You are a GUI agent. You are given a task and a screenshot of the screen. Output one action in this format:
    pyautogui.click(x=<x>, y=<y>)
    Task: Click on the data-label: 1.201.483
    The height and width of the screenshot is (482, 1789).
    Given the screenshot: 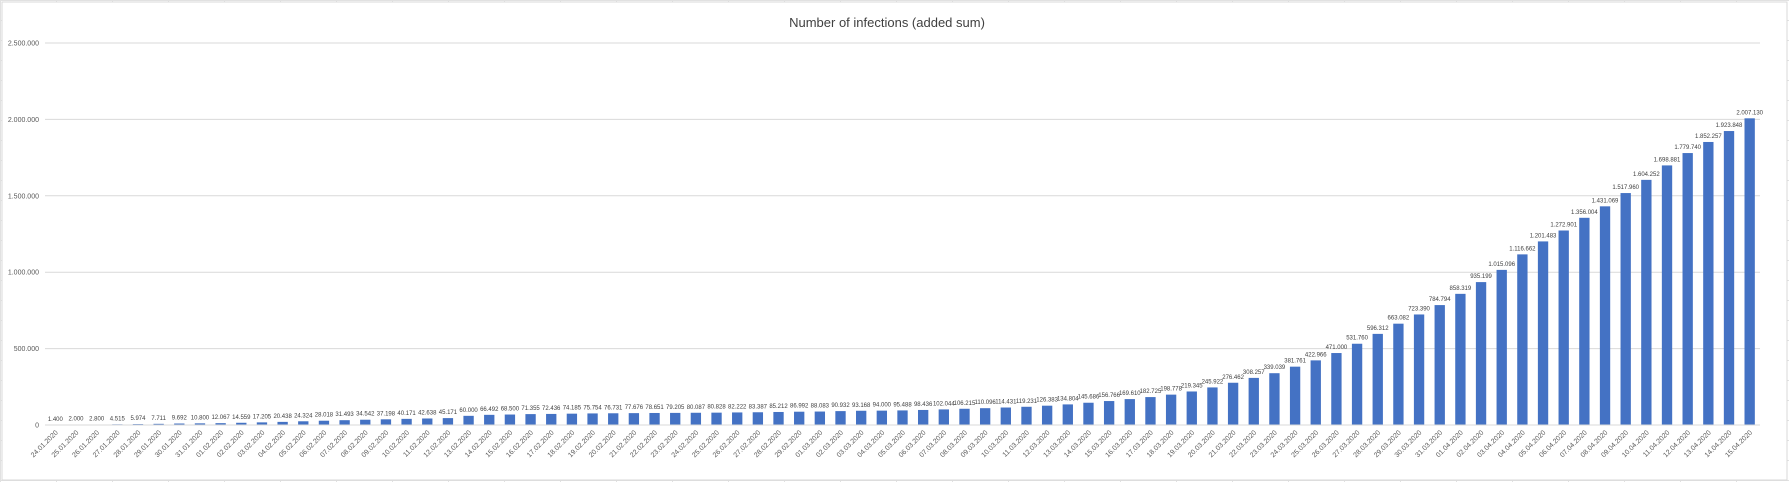 What is the action you would take?
    pyautogui.click(x=1543, y=236)
    